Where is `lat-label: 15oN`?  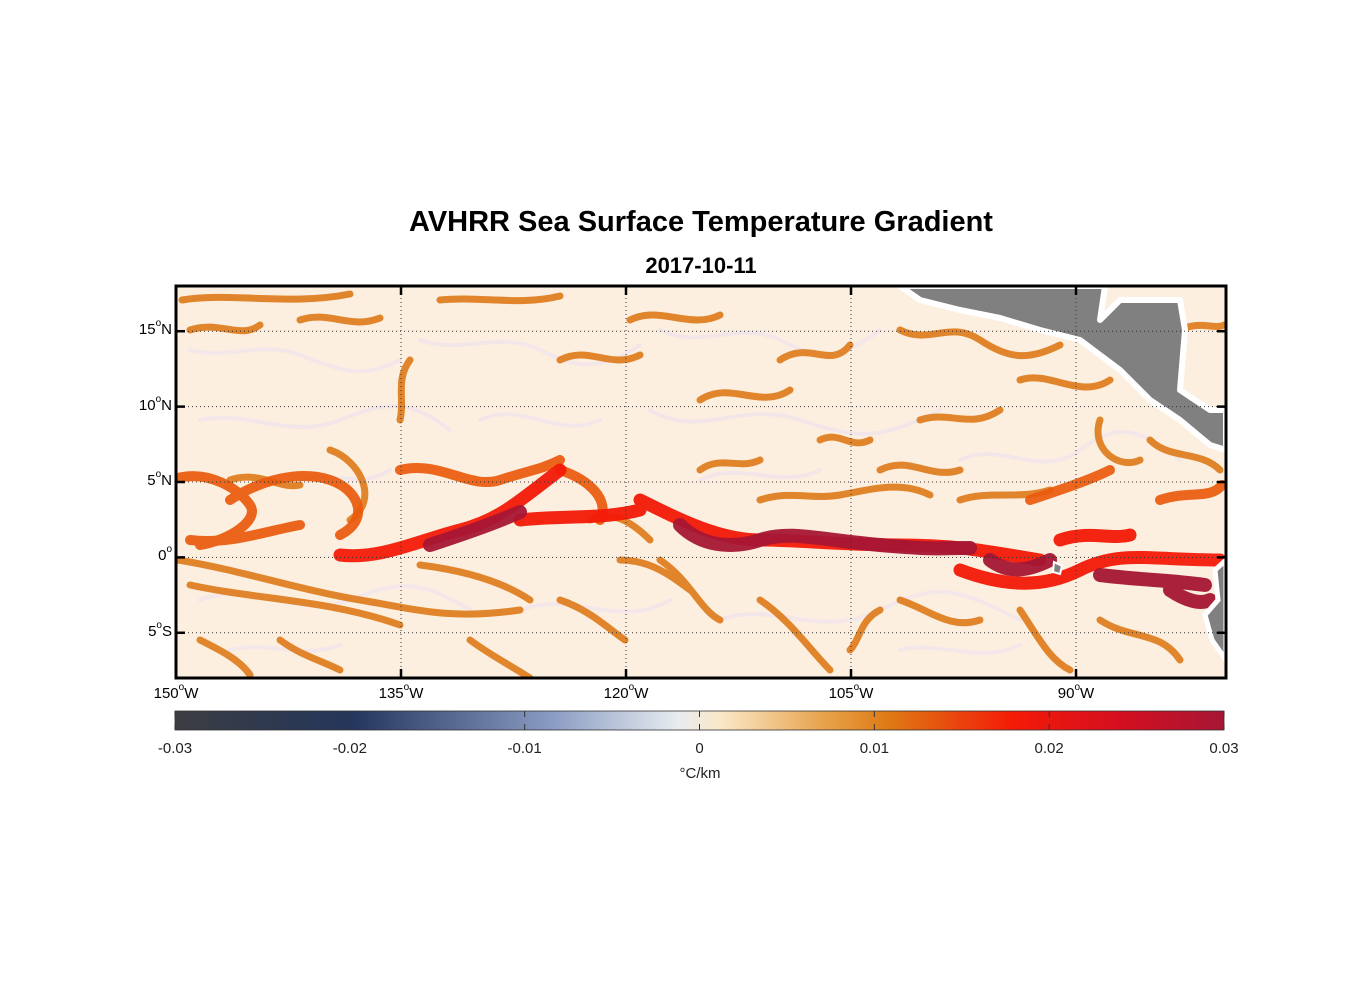 lat-label: 15oN is located at coordinates (155, 328).